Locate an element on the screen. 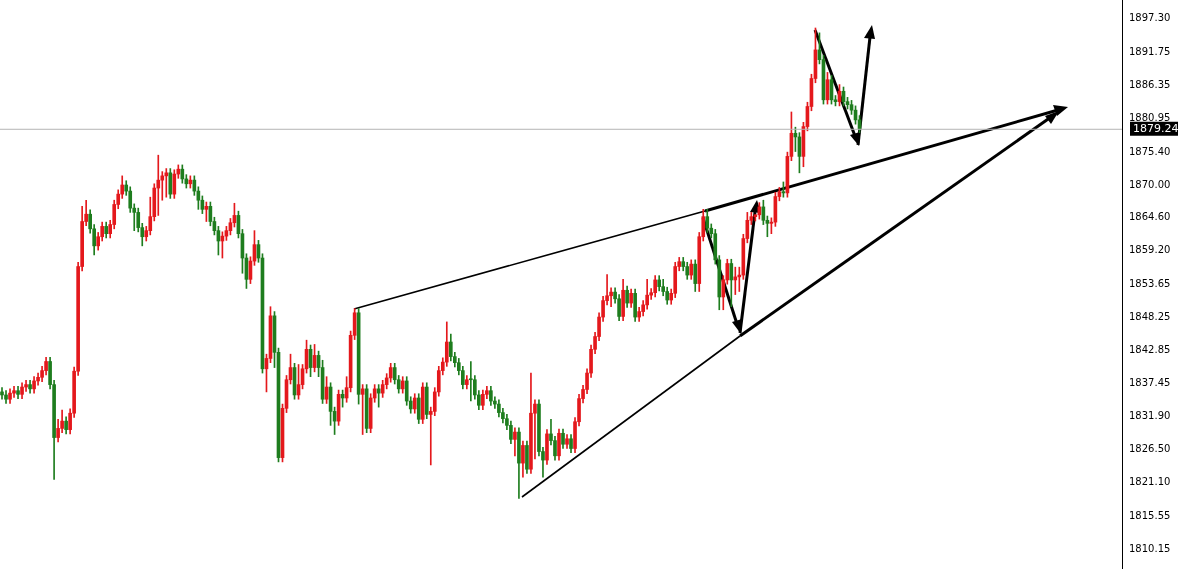 Image resolution: width=1178 pixels, height=569 pixels. y-tick-label: 1880.95 is located at coordinates (1150, 117).